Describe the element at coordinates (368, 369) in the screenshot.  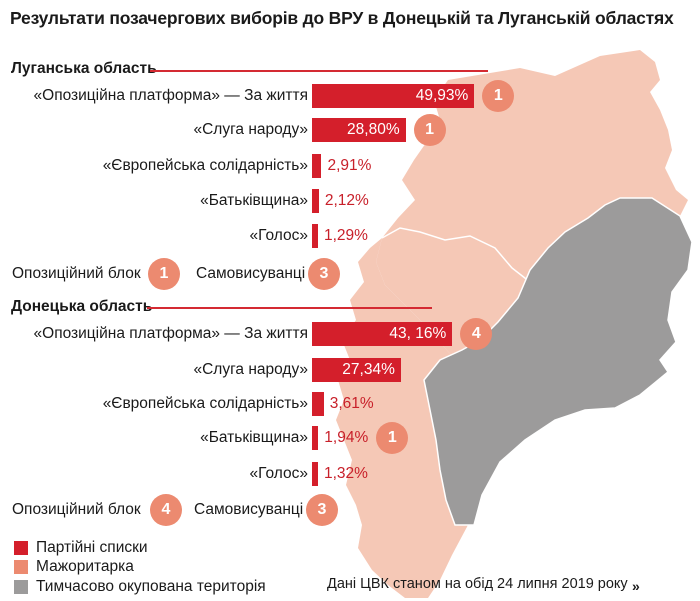
I see `bar-value-label: 27,34%` at that location.